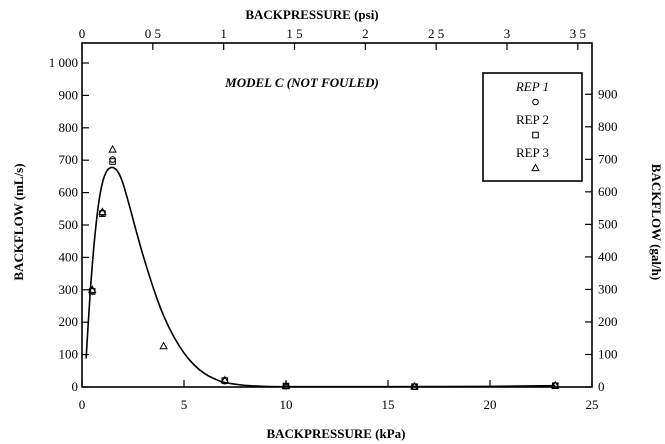 This screenshot has height=444, width=665. I want to click on legend-box, so click(532, 127).